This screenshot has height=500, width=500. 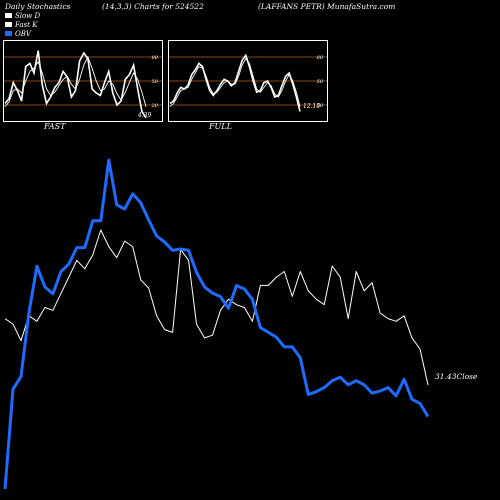 I want to click on full-series-slow-d, so click(x=235, y=82).